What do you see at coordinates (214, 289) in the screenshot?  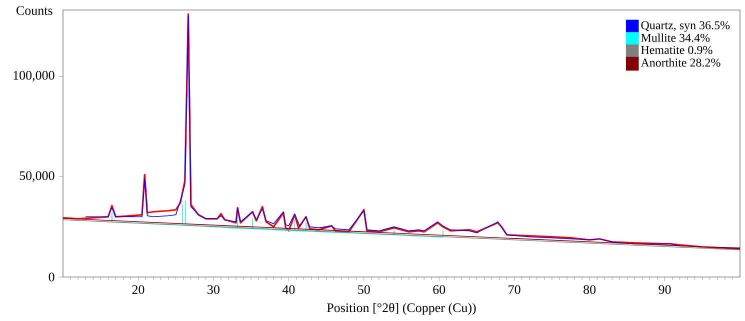 I see `x-tick-label: 30` at bounding box center [214, 289].